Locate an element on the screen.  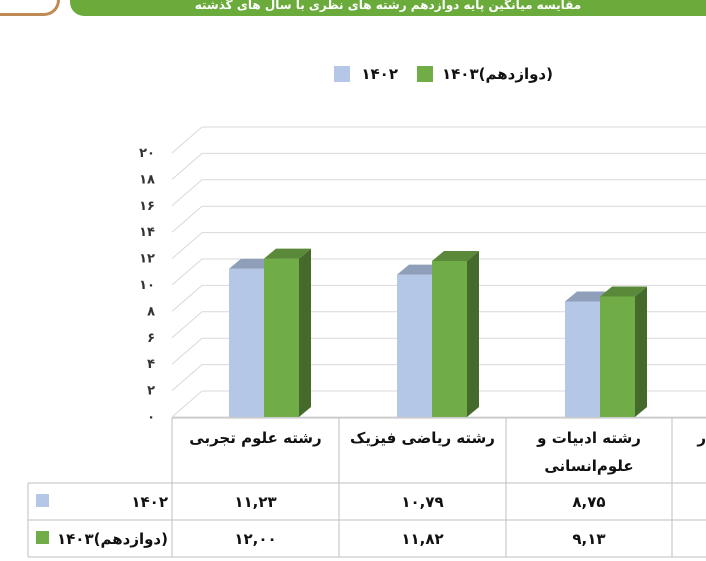
category-label: علوم‌انسانی is located at coordinates (588, 466).